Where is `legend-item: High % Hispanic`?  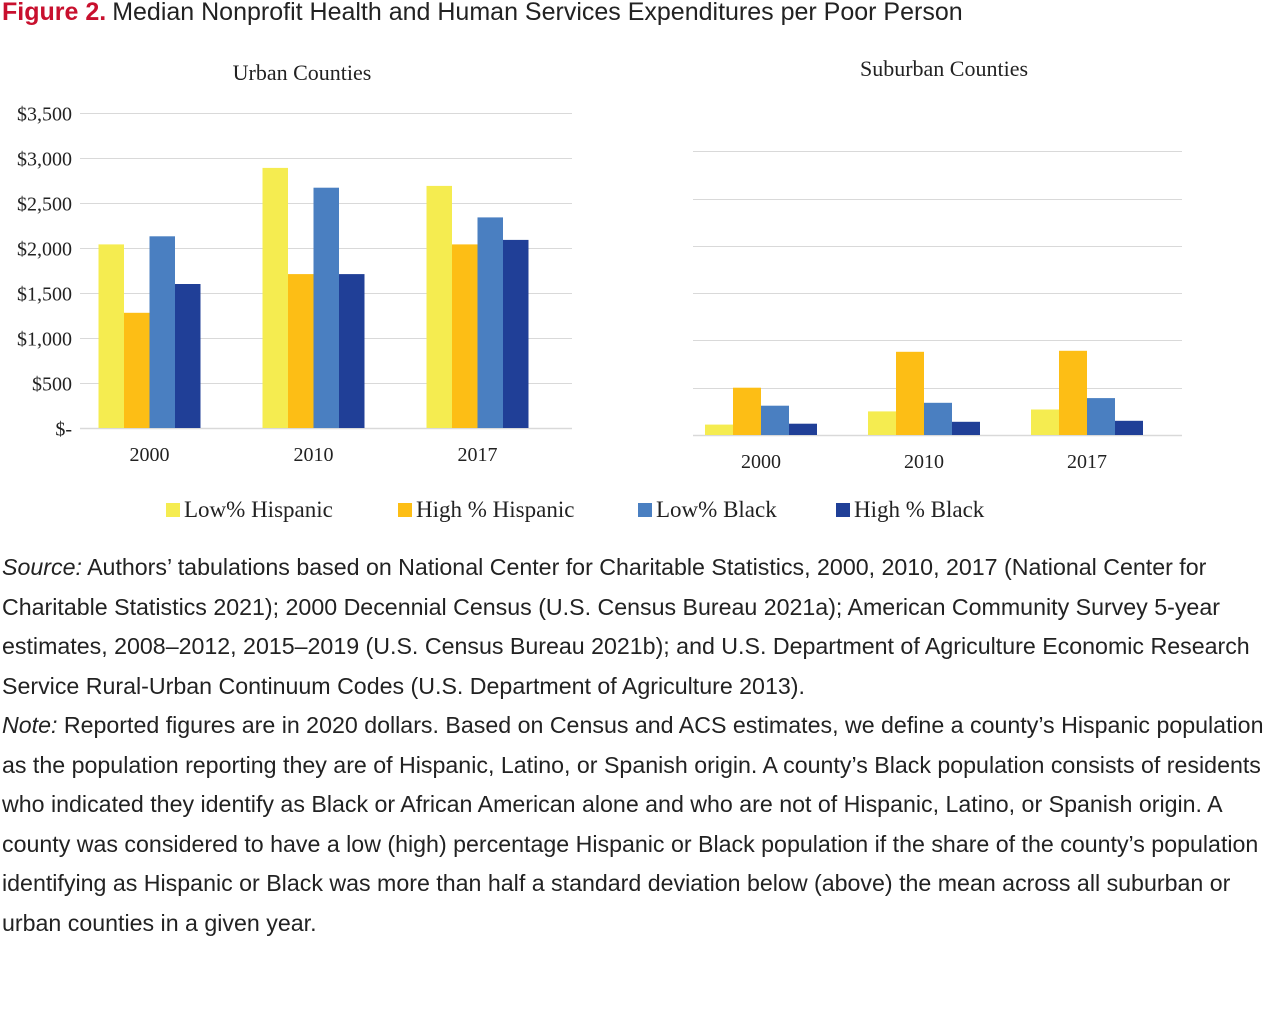 legend-item: High % Hispanic is located at coordinates (486, 510).